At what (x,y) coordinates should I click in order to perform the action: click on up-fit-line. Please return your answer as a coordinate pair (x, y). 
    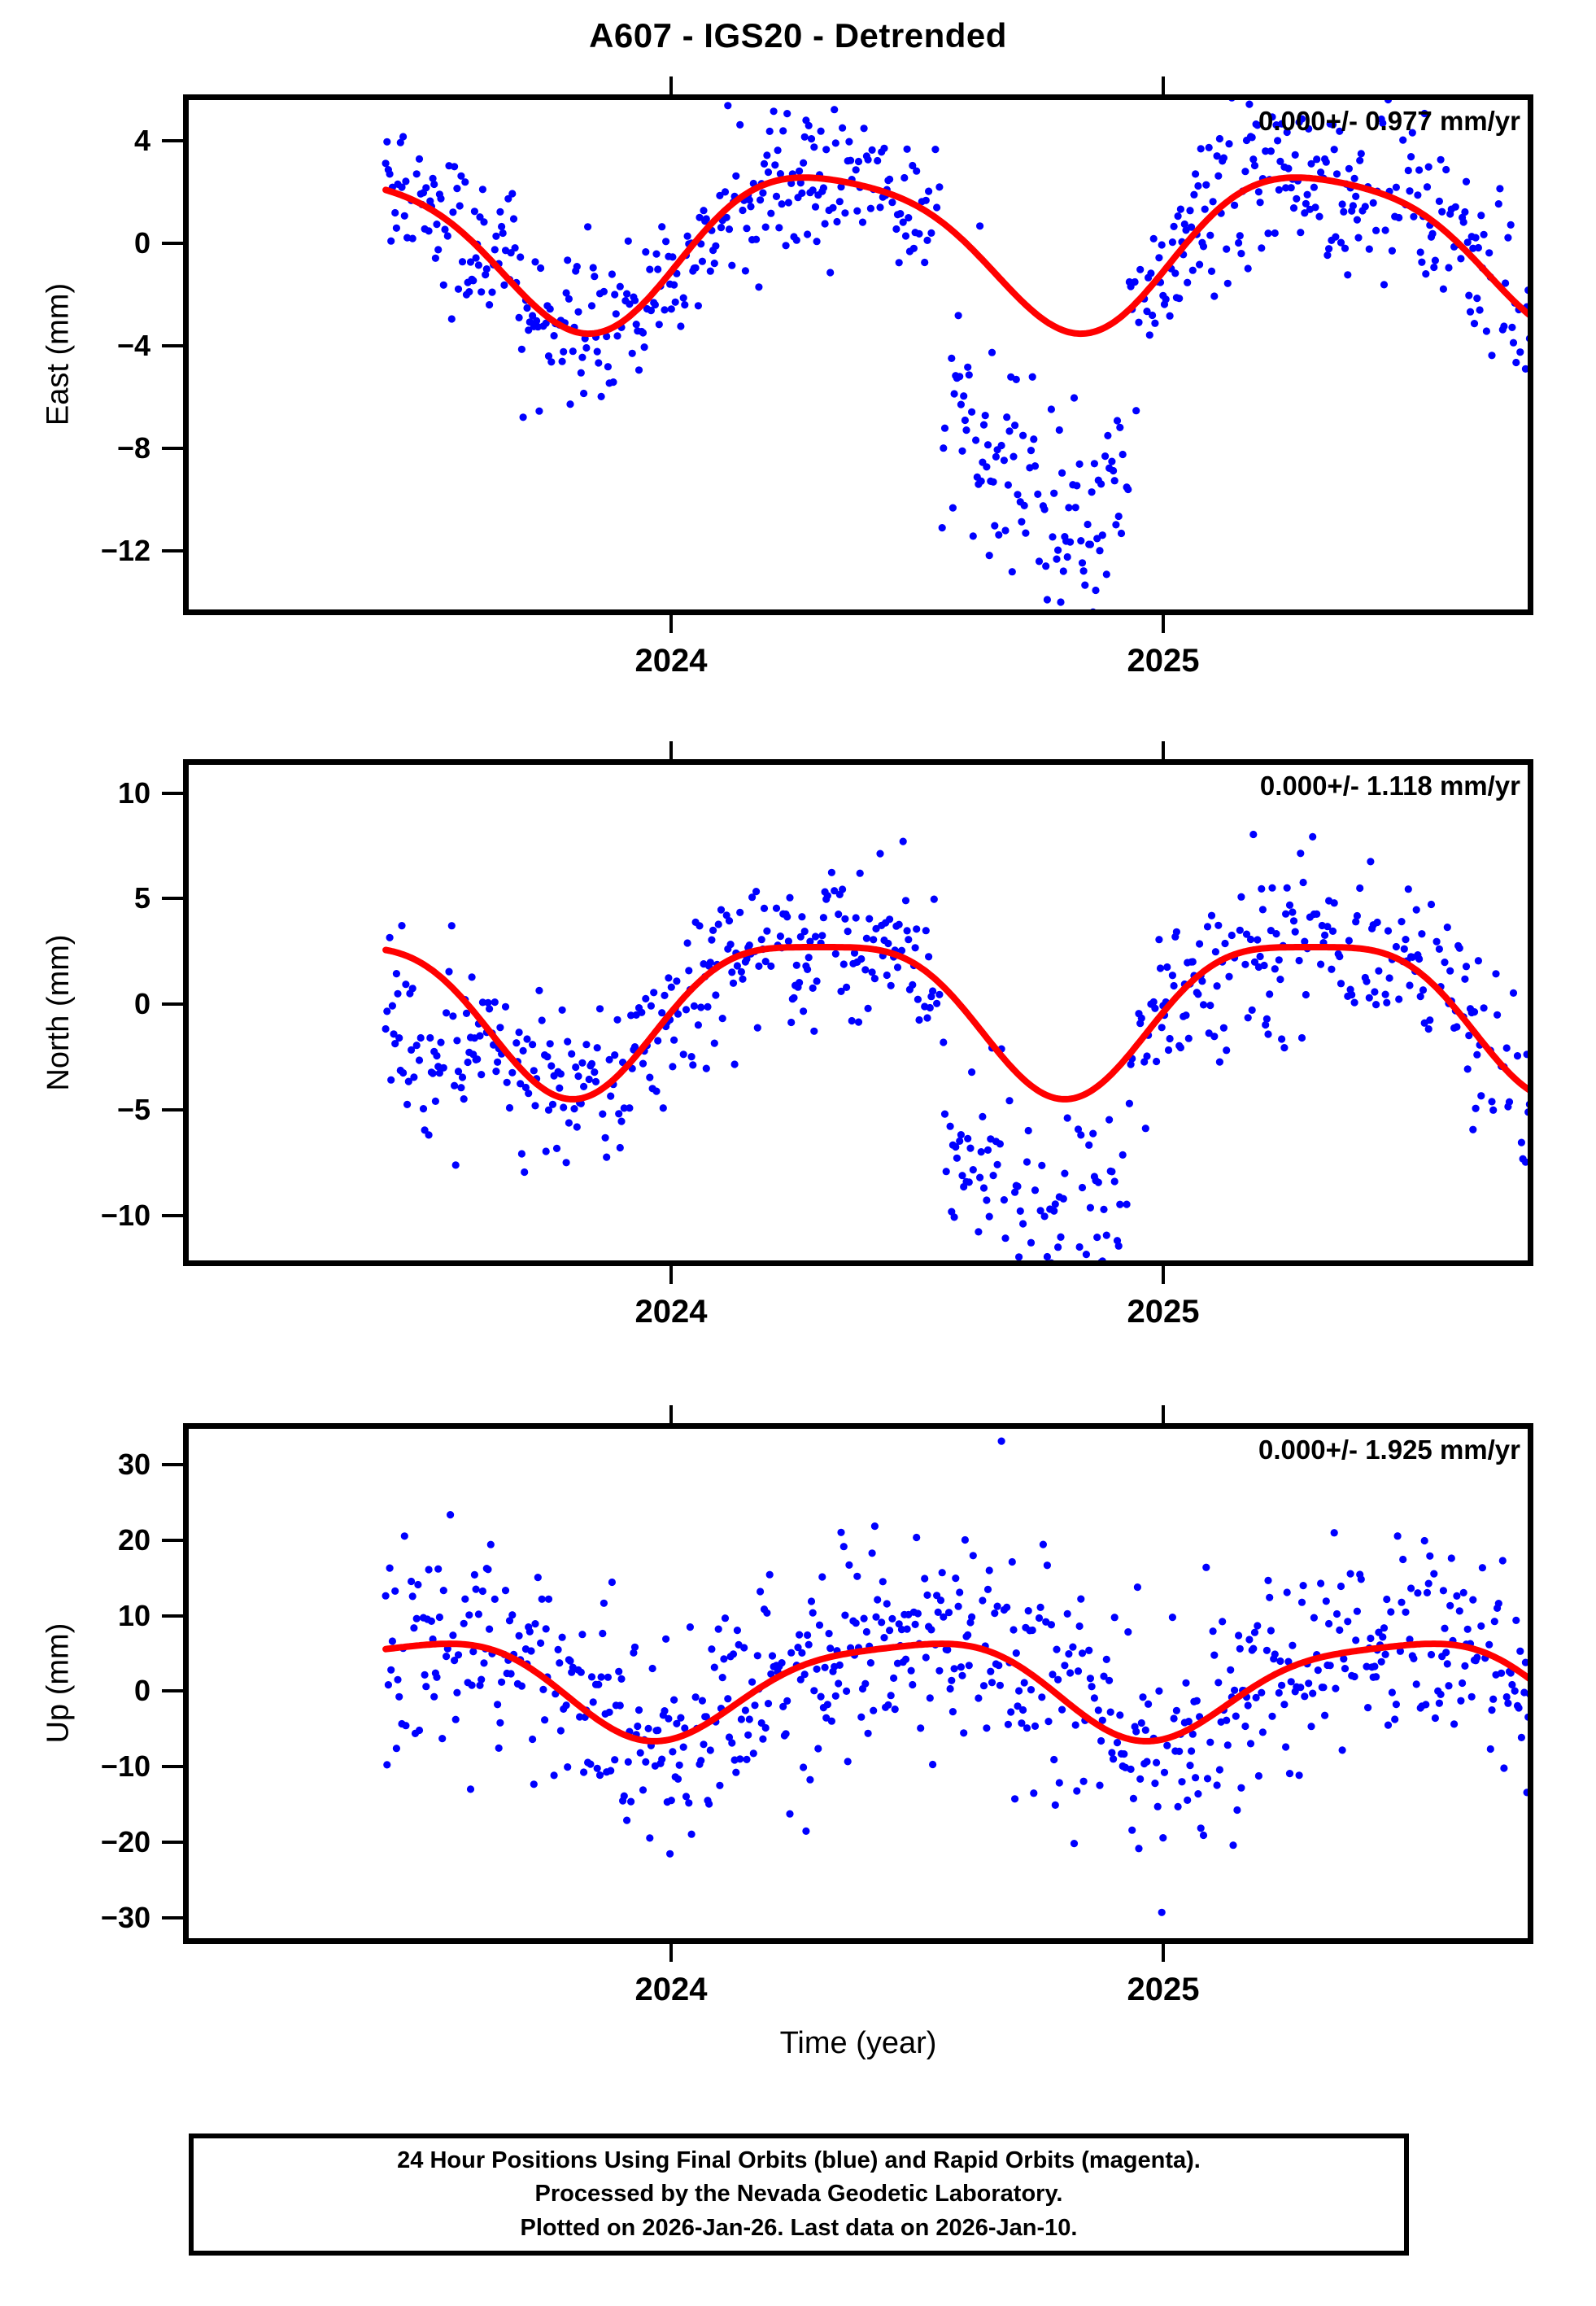
    Looking at the image, I should click on (957, 1692).